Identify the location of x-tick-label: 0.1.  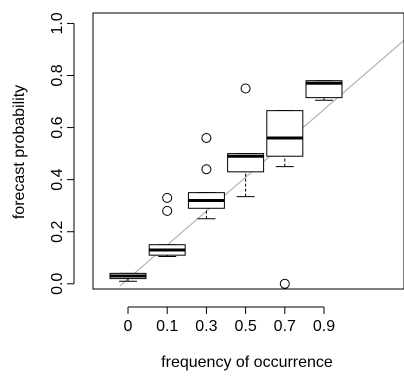
(167, 326).